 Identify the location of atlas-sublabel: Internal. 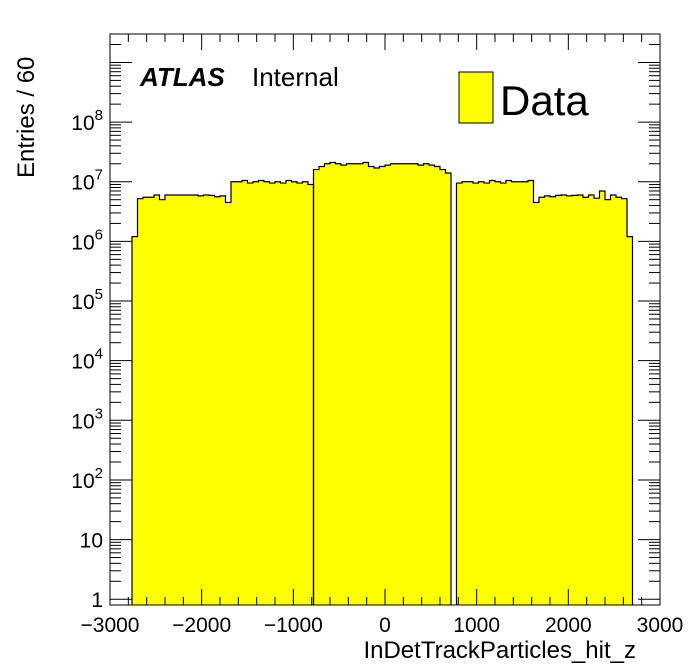
(295, 77).